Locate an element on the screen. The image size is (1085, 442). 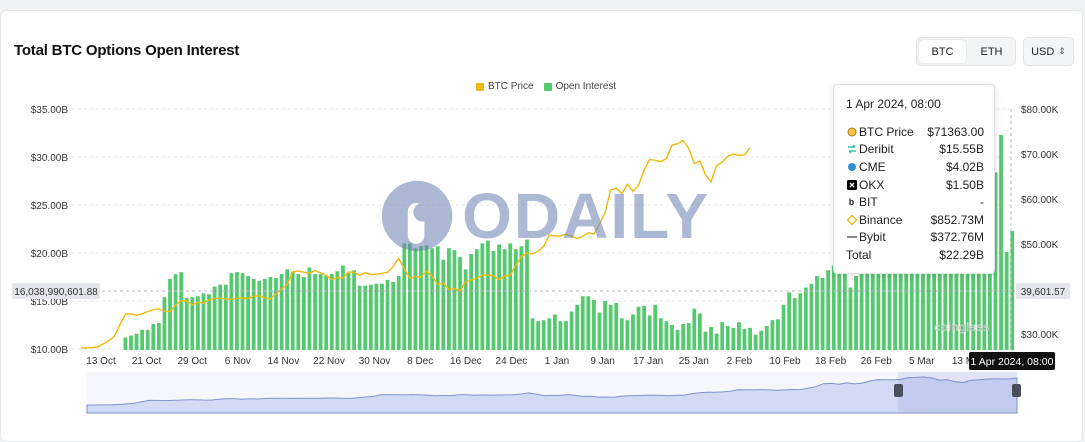
y-left-tick-label: $20.00B is located at coordinates (50, 254).